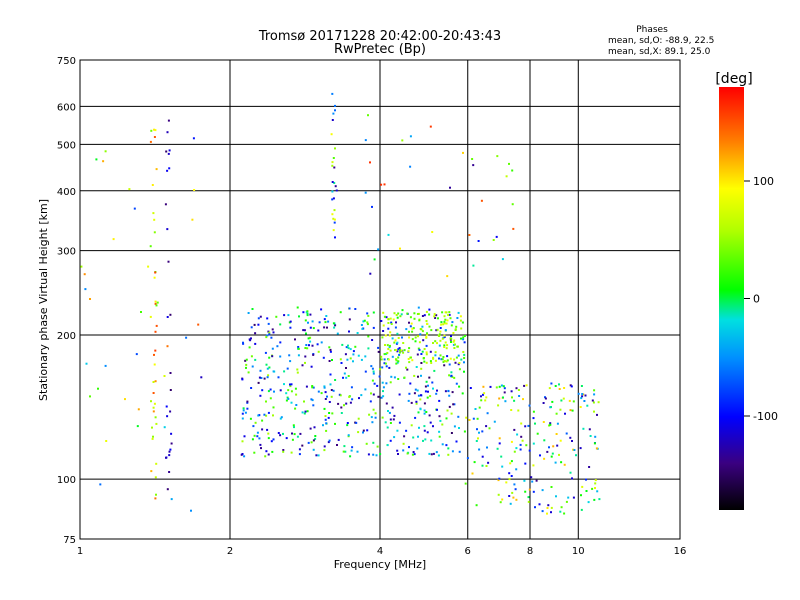 The width and height of the screenshot is (800, 600). What do you see at coordinates (380, 551) in the screenshot?
I see `x-tick-label: 4` at bounding box center [380, 551].